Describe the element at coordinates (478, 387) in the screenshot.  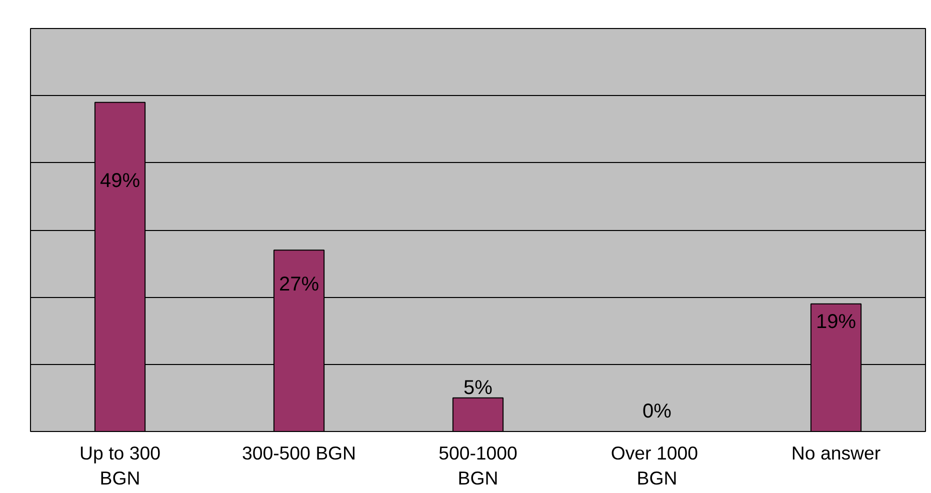
I see `data-label: 5%` at that location.